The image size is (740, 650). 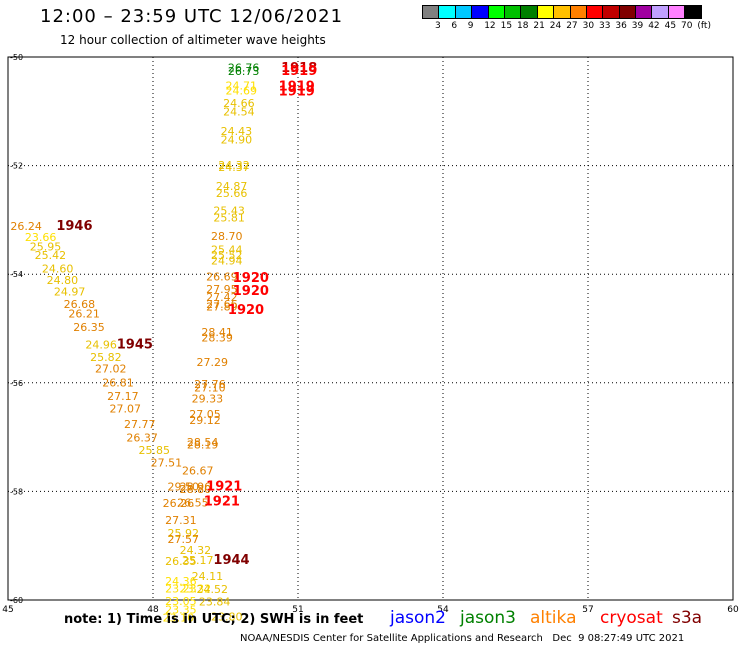 What do you see at coordinates (70, 291) in the screenshot?
I see `wave-height-value: 24.97` at bounding box center [70, 291].